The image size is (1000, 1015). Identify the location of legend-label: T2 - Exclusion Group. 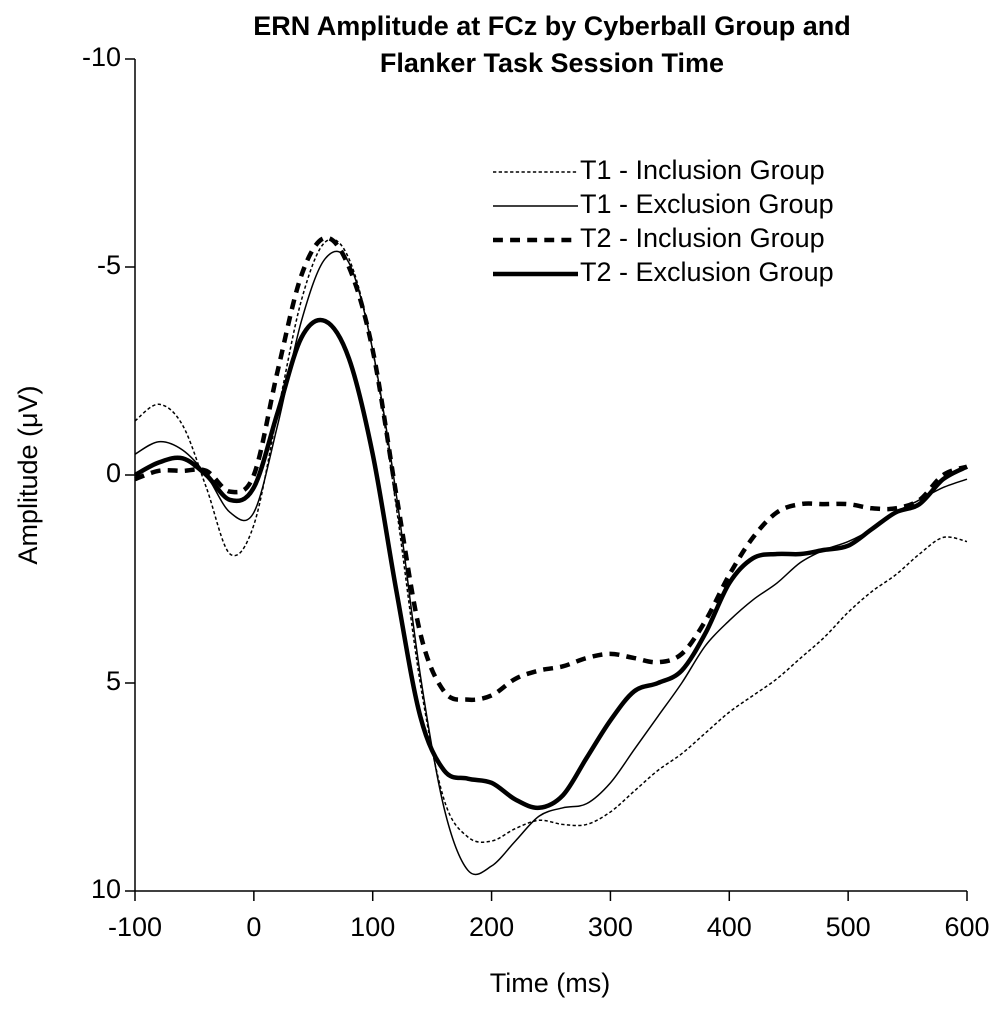
(707, 272).